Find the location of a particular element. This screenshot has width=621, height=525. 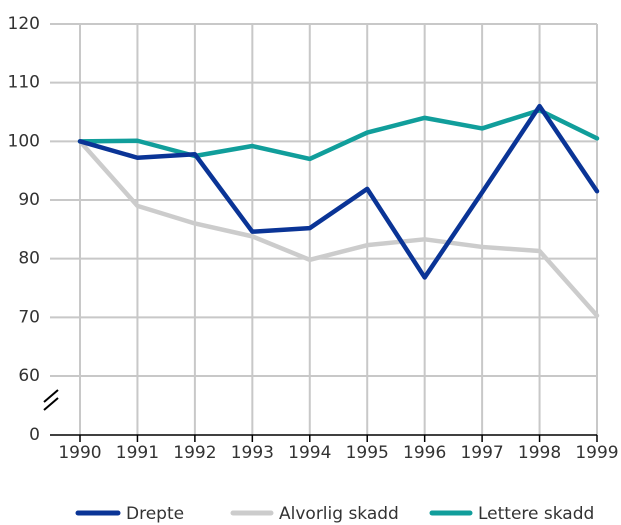

series-line is located at coordinates (338, 134).